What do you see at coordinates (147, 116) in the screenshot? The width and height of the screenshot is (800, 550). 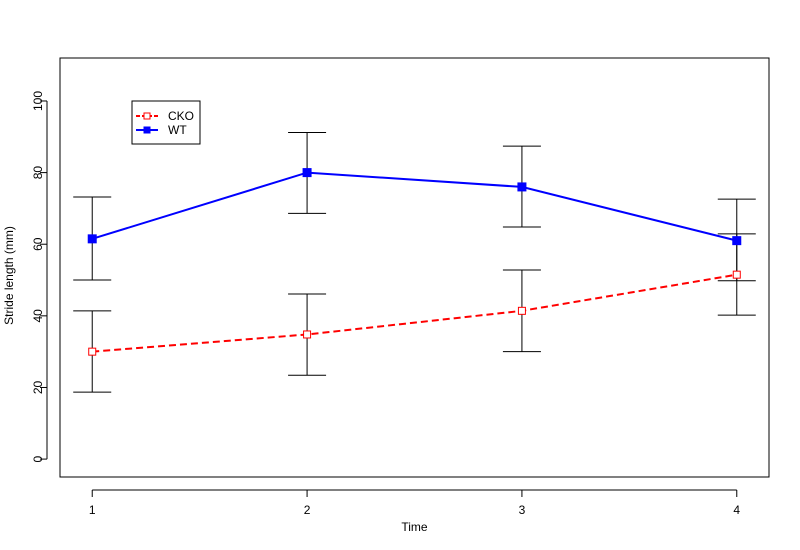 I see `legend-swatch-marker-cko` at bounding box center [147, 116].